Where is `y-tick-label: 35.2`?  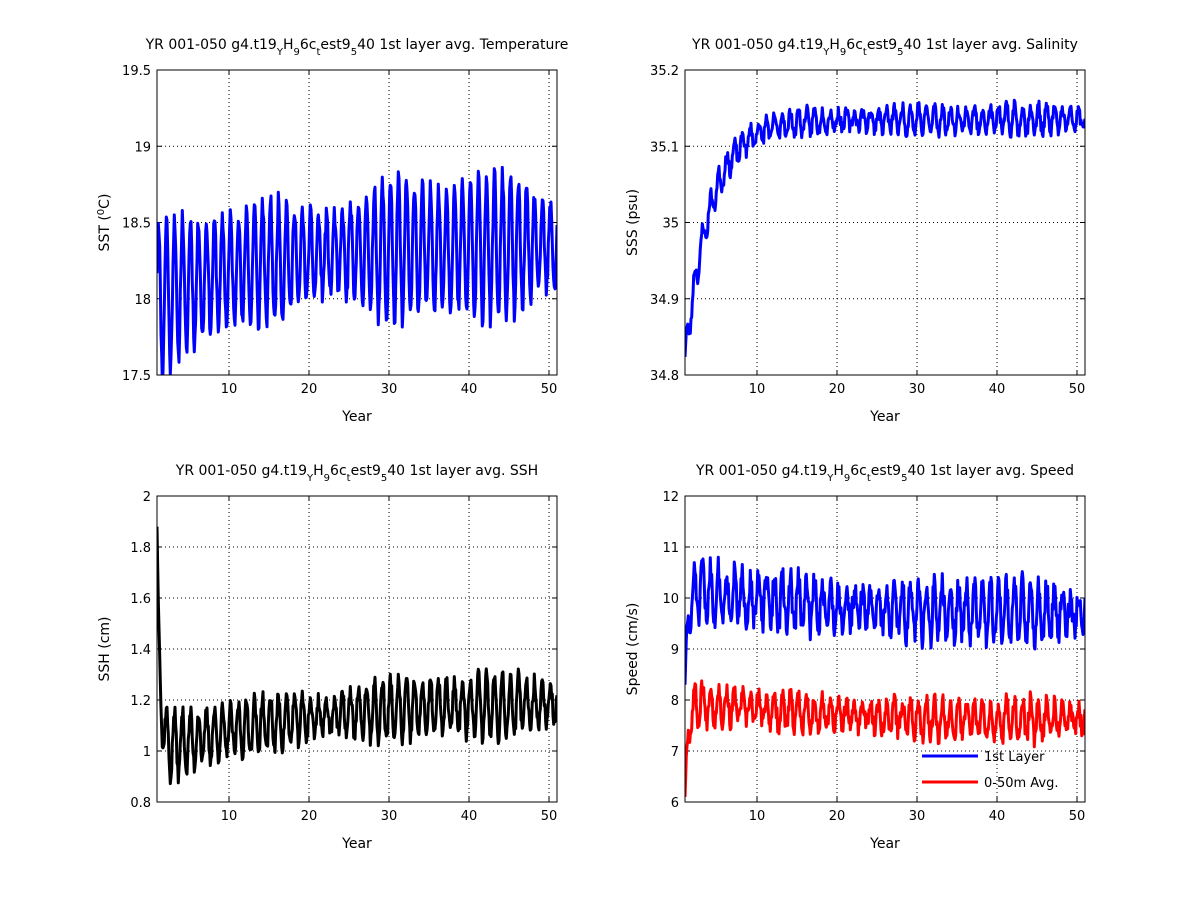
y-tick-label: 35.2 is located at coordinates (664, 71).